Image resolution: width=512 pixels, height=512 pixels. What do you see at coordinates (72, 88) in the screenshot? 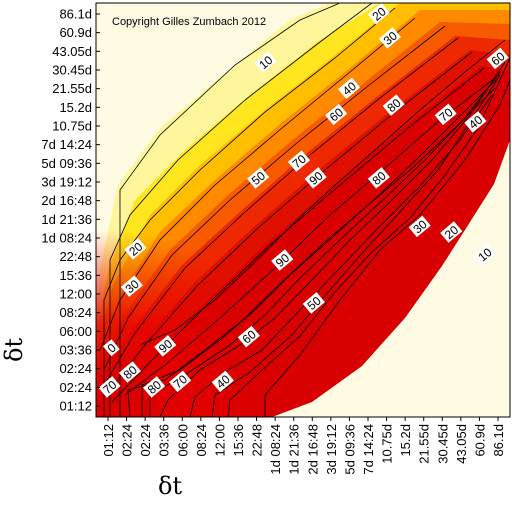
I see `y-tick-label: 21.55d` at bounding box center [72, 88].